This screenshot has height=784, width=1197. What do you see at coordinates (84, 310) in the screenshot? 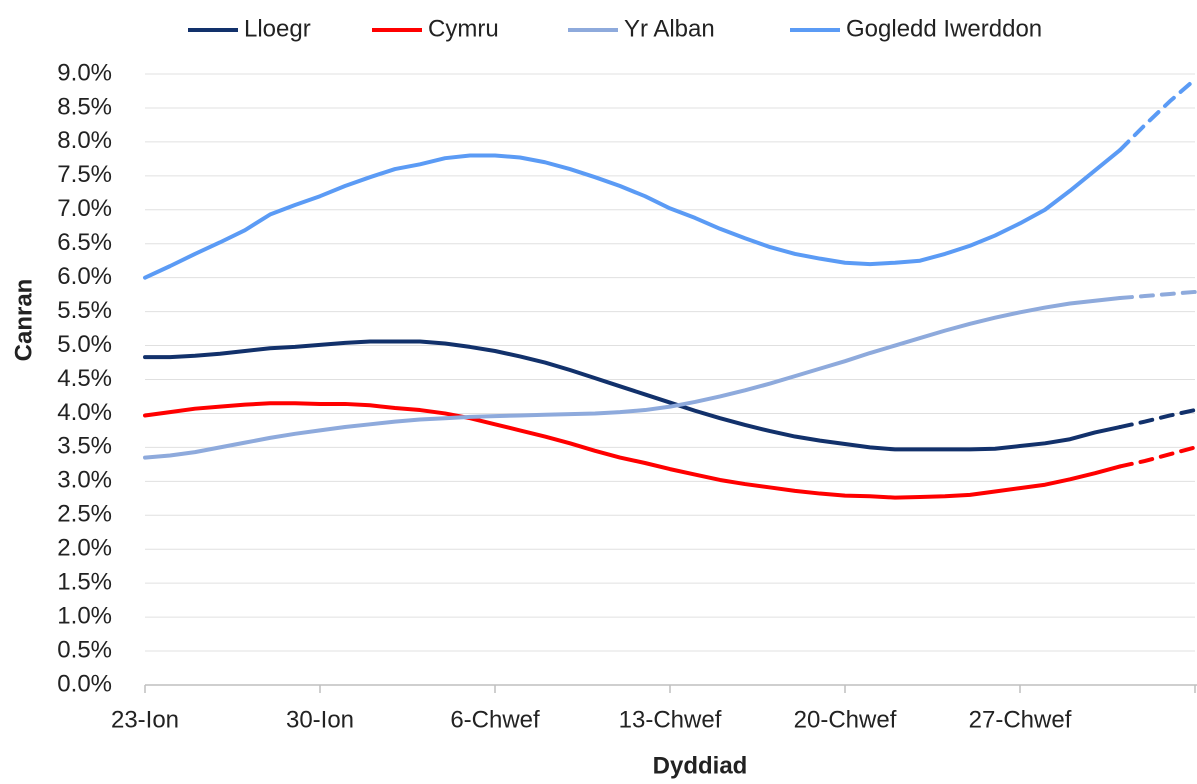
I see `y-tick-label: 5.5%` at bounding box center [84, 310].